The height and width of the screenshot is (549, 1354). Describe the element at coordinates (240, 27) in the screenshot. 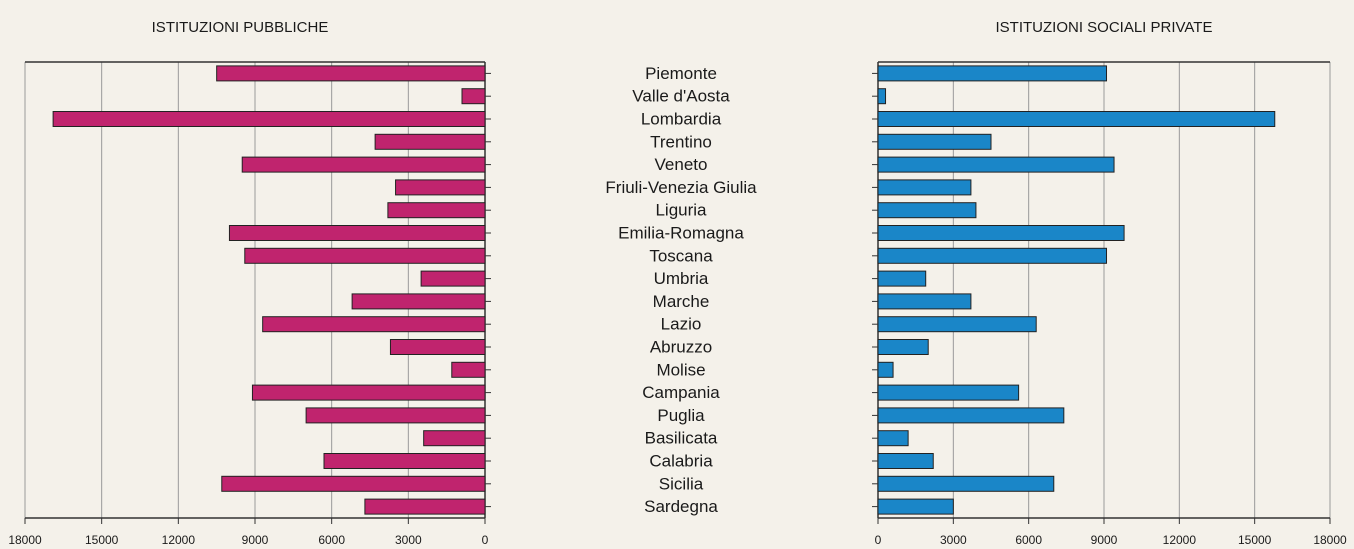

I see `panel-title: ISTITUZIONI PUBBLICHE` at that location.